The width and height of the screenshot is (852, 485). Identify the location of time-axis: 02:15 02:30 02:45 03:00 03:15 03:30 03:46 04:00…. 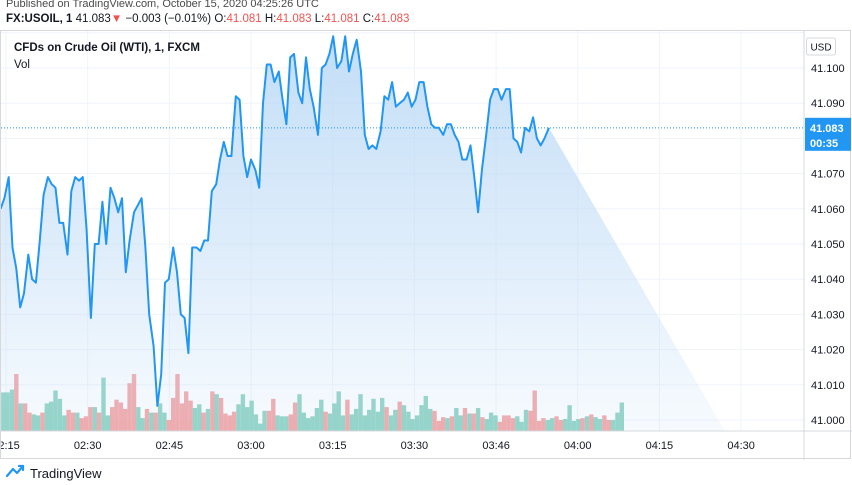
(377, 446).